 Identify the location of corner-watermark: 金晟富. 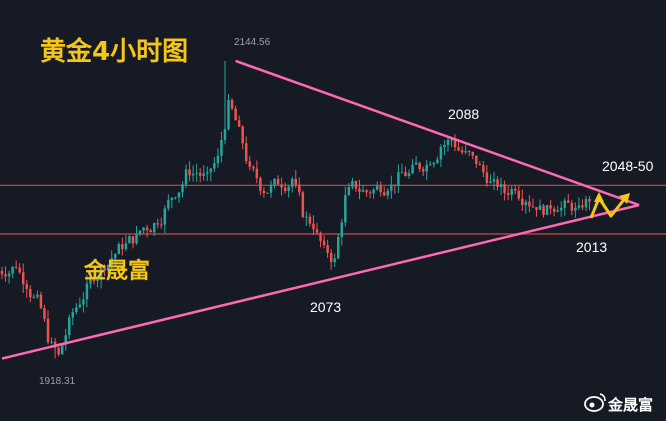
(630, 405).